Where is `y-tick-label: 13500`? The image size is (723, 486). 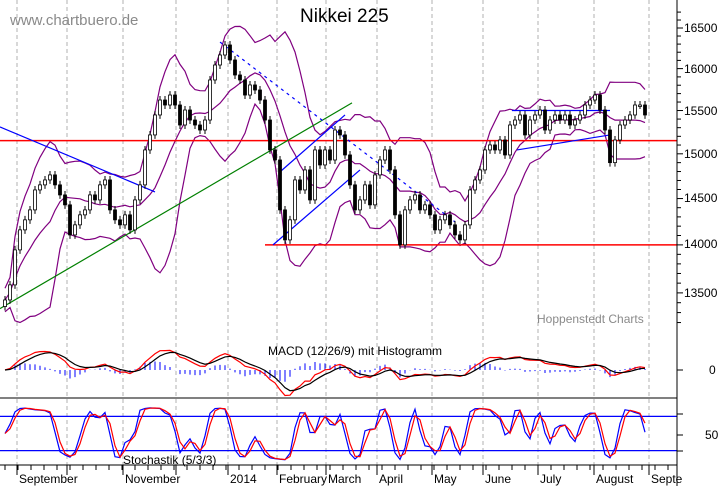 y-tick-label: 13500 is located at coordinates (701, 293).